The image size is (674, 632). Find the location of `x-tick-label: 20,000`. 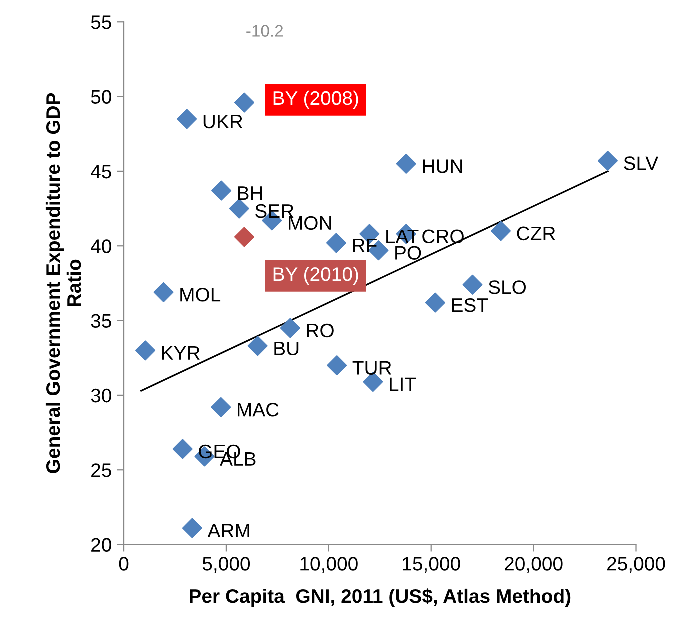

x-tick-label: 20,000 is located at coordinates (534, 565).